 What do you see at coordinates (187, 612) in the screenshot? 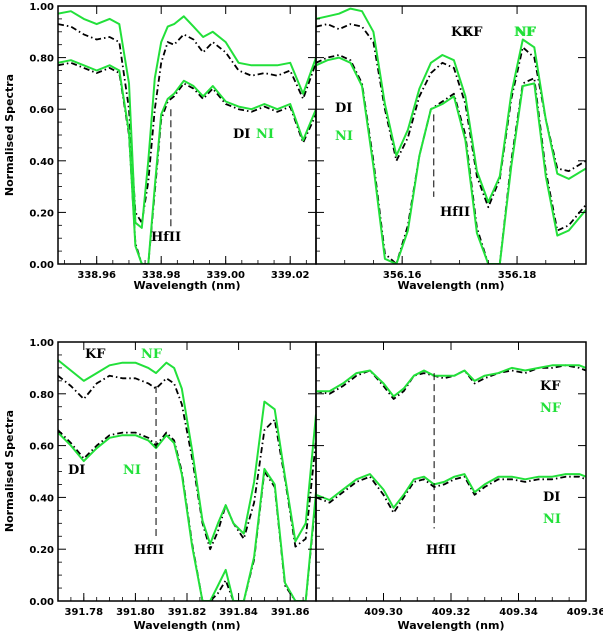
I see `x-tick-label: 391.82` at bounding box center [187, 612].